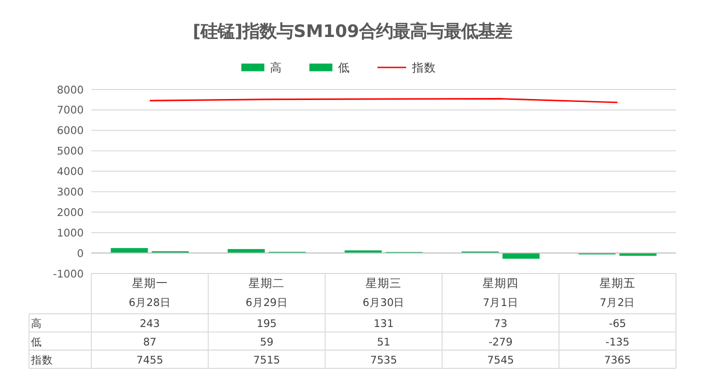 The image size is (705, 385). What do you see at coordinates (423, 67) in the screenshot?
I see `legend-label: 指数` at bounding box center [423, 67].